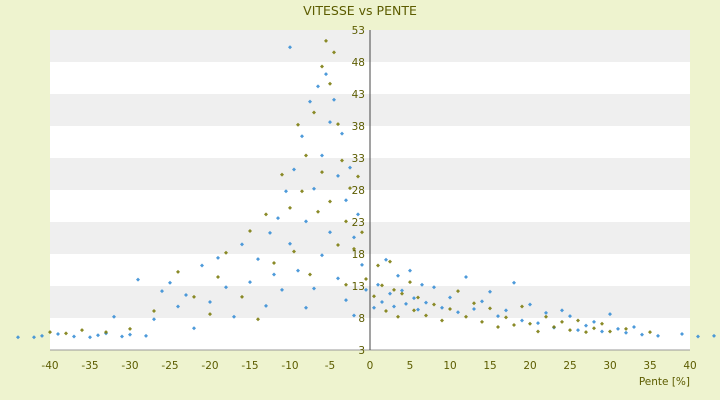  What do you see at coordinates (358, 191) in the screenshot?
I see `y-tick-label: 28` at bounding box center [358, 191].